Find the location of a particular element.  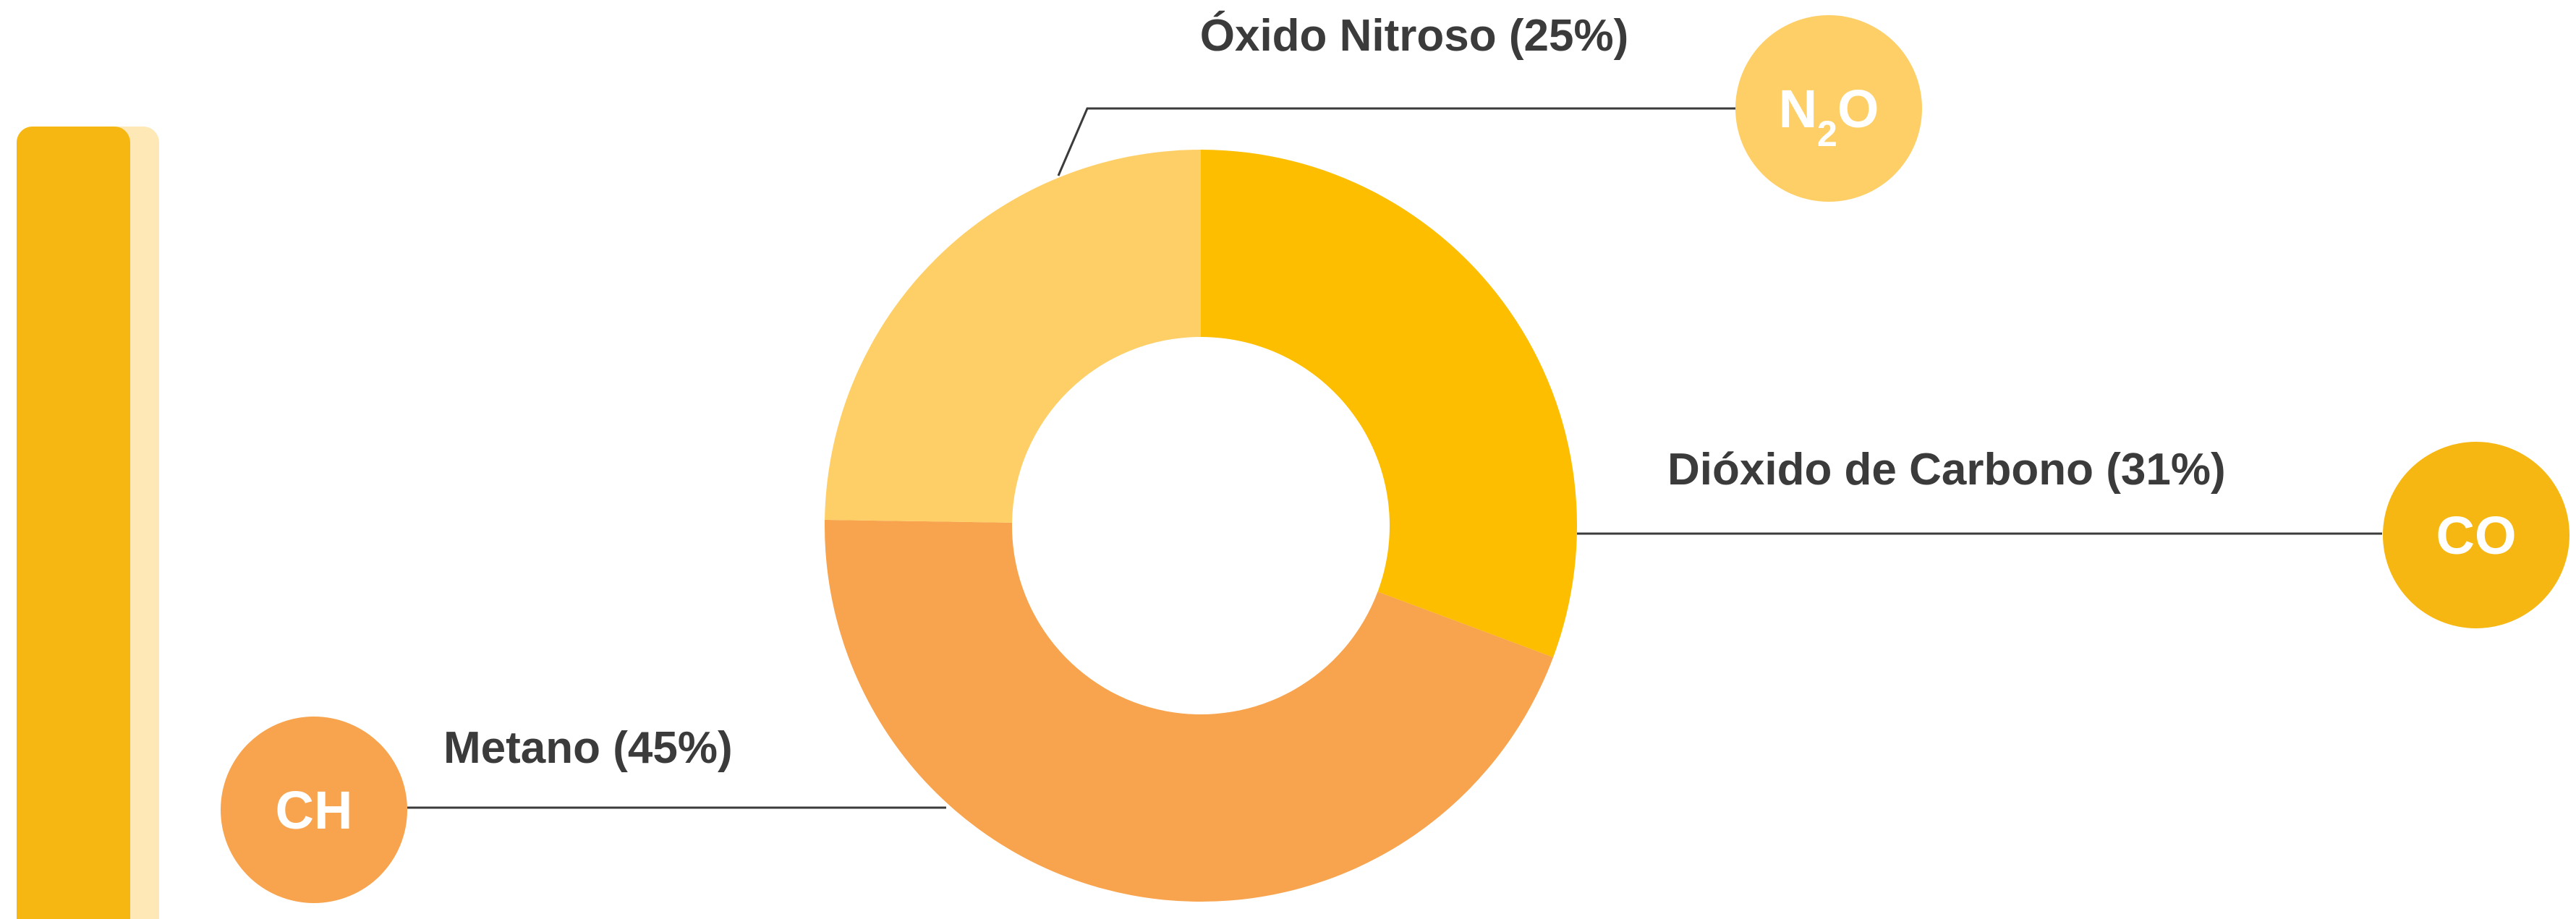

leader-line is located at coordinates (1396, 141).